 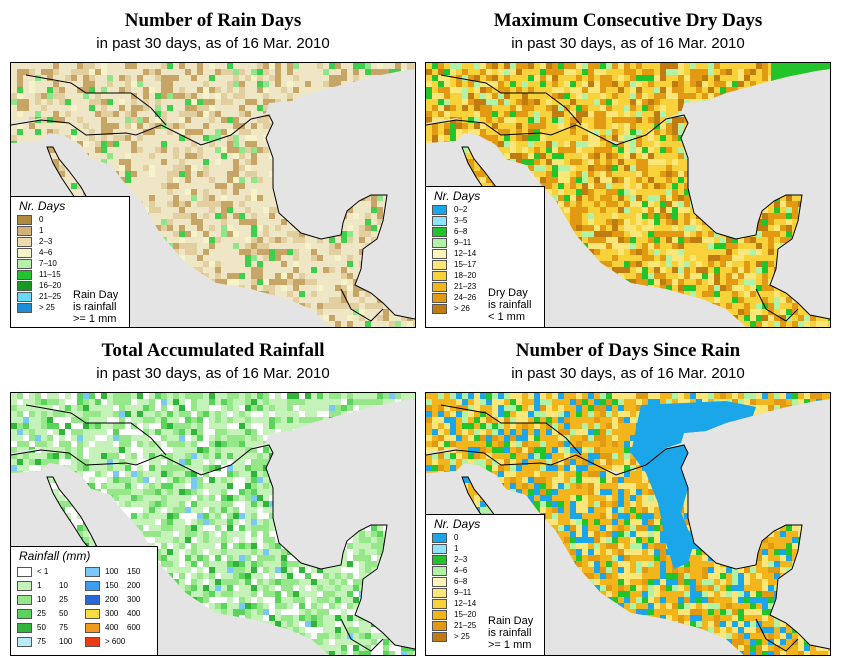 What do you see at coordinates (41, 641) in the screenshot?
I see `legend-range-low: 75` at bounding box center [41, 641].